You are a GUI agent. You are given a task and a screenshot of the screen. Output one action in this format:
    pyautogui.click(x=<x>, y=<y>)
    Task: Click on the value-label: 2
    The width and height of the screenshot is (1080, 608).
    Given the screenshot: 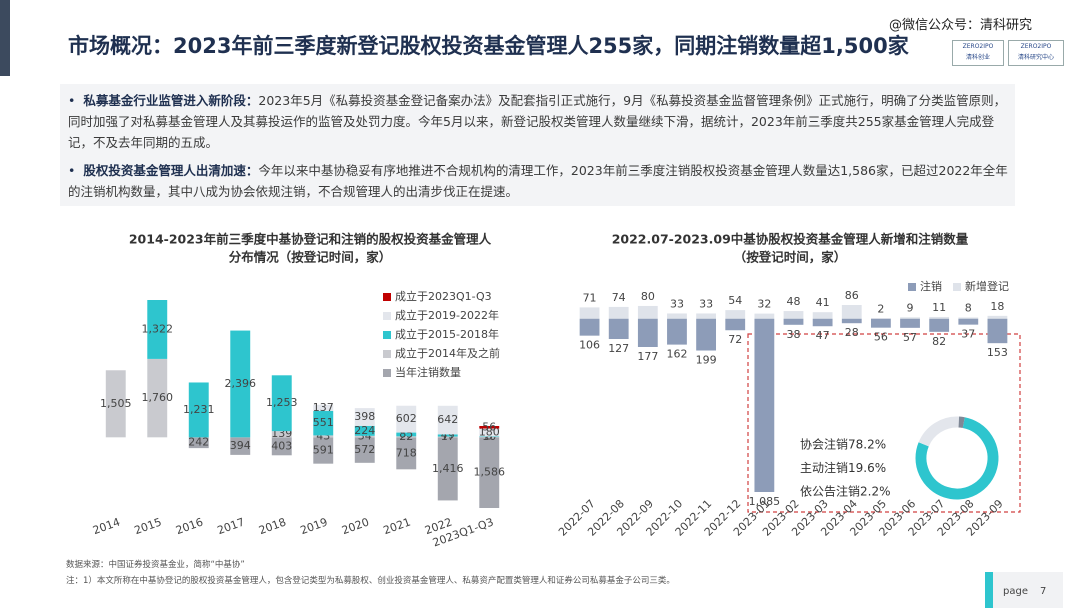 What is the action you would take?
    pyautogui.click(x=880, y=308)
    